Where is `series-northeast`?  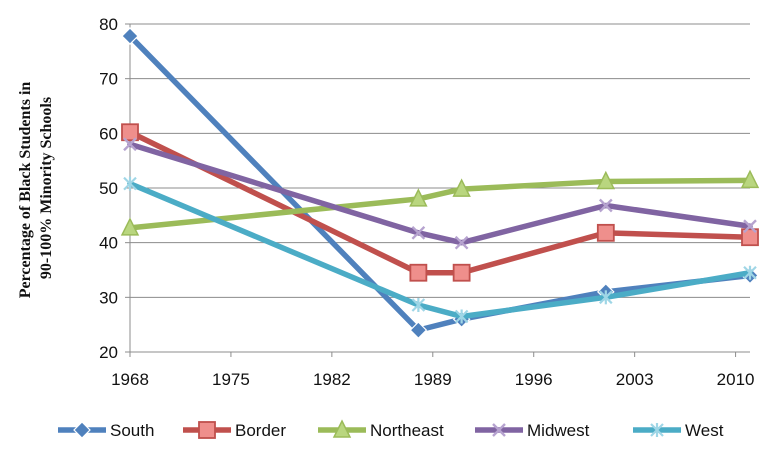 series-northeast is located at coordinates (440, 202).